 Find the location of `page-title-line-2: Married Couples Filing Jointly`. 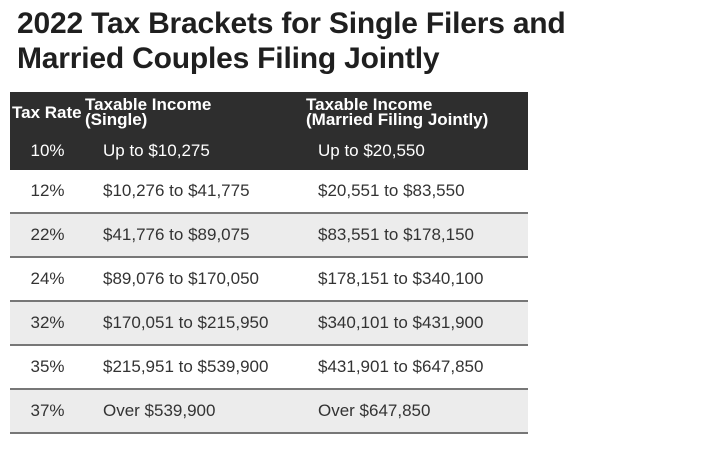

page-title-line-2: Married Couples Filing Jointly is located at coordinates (228, 58).